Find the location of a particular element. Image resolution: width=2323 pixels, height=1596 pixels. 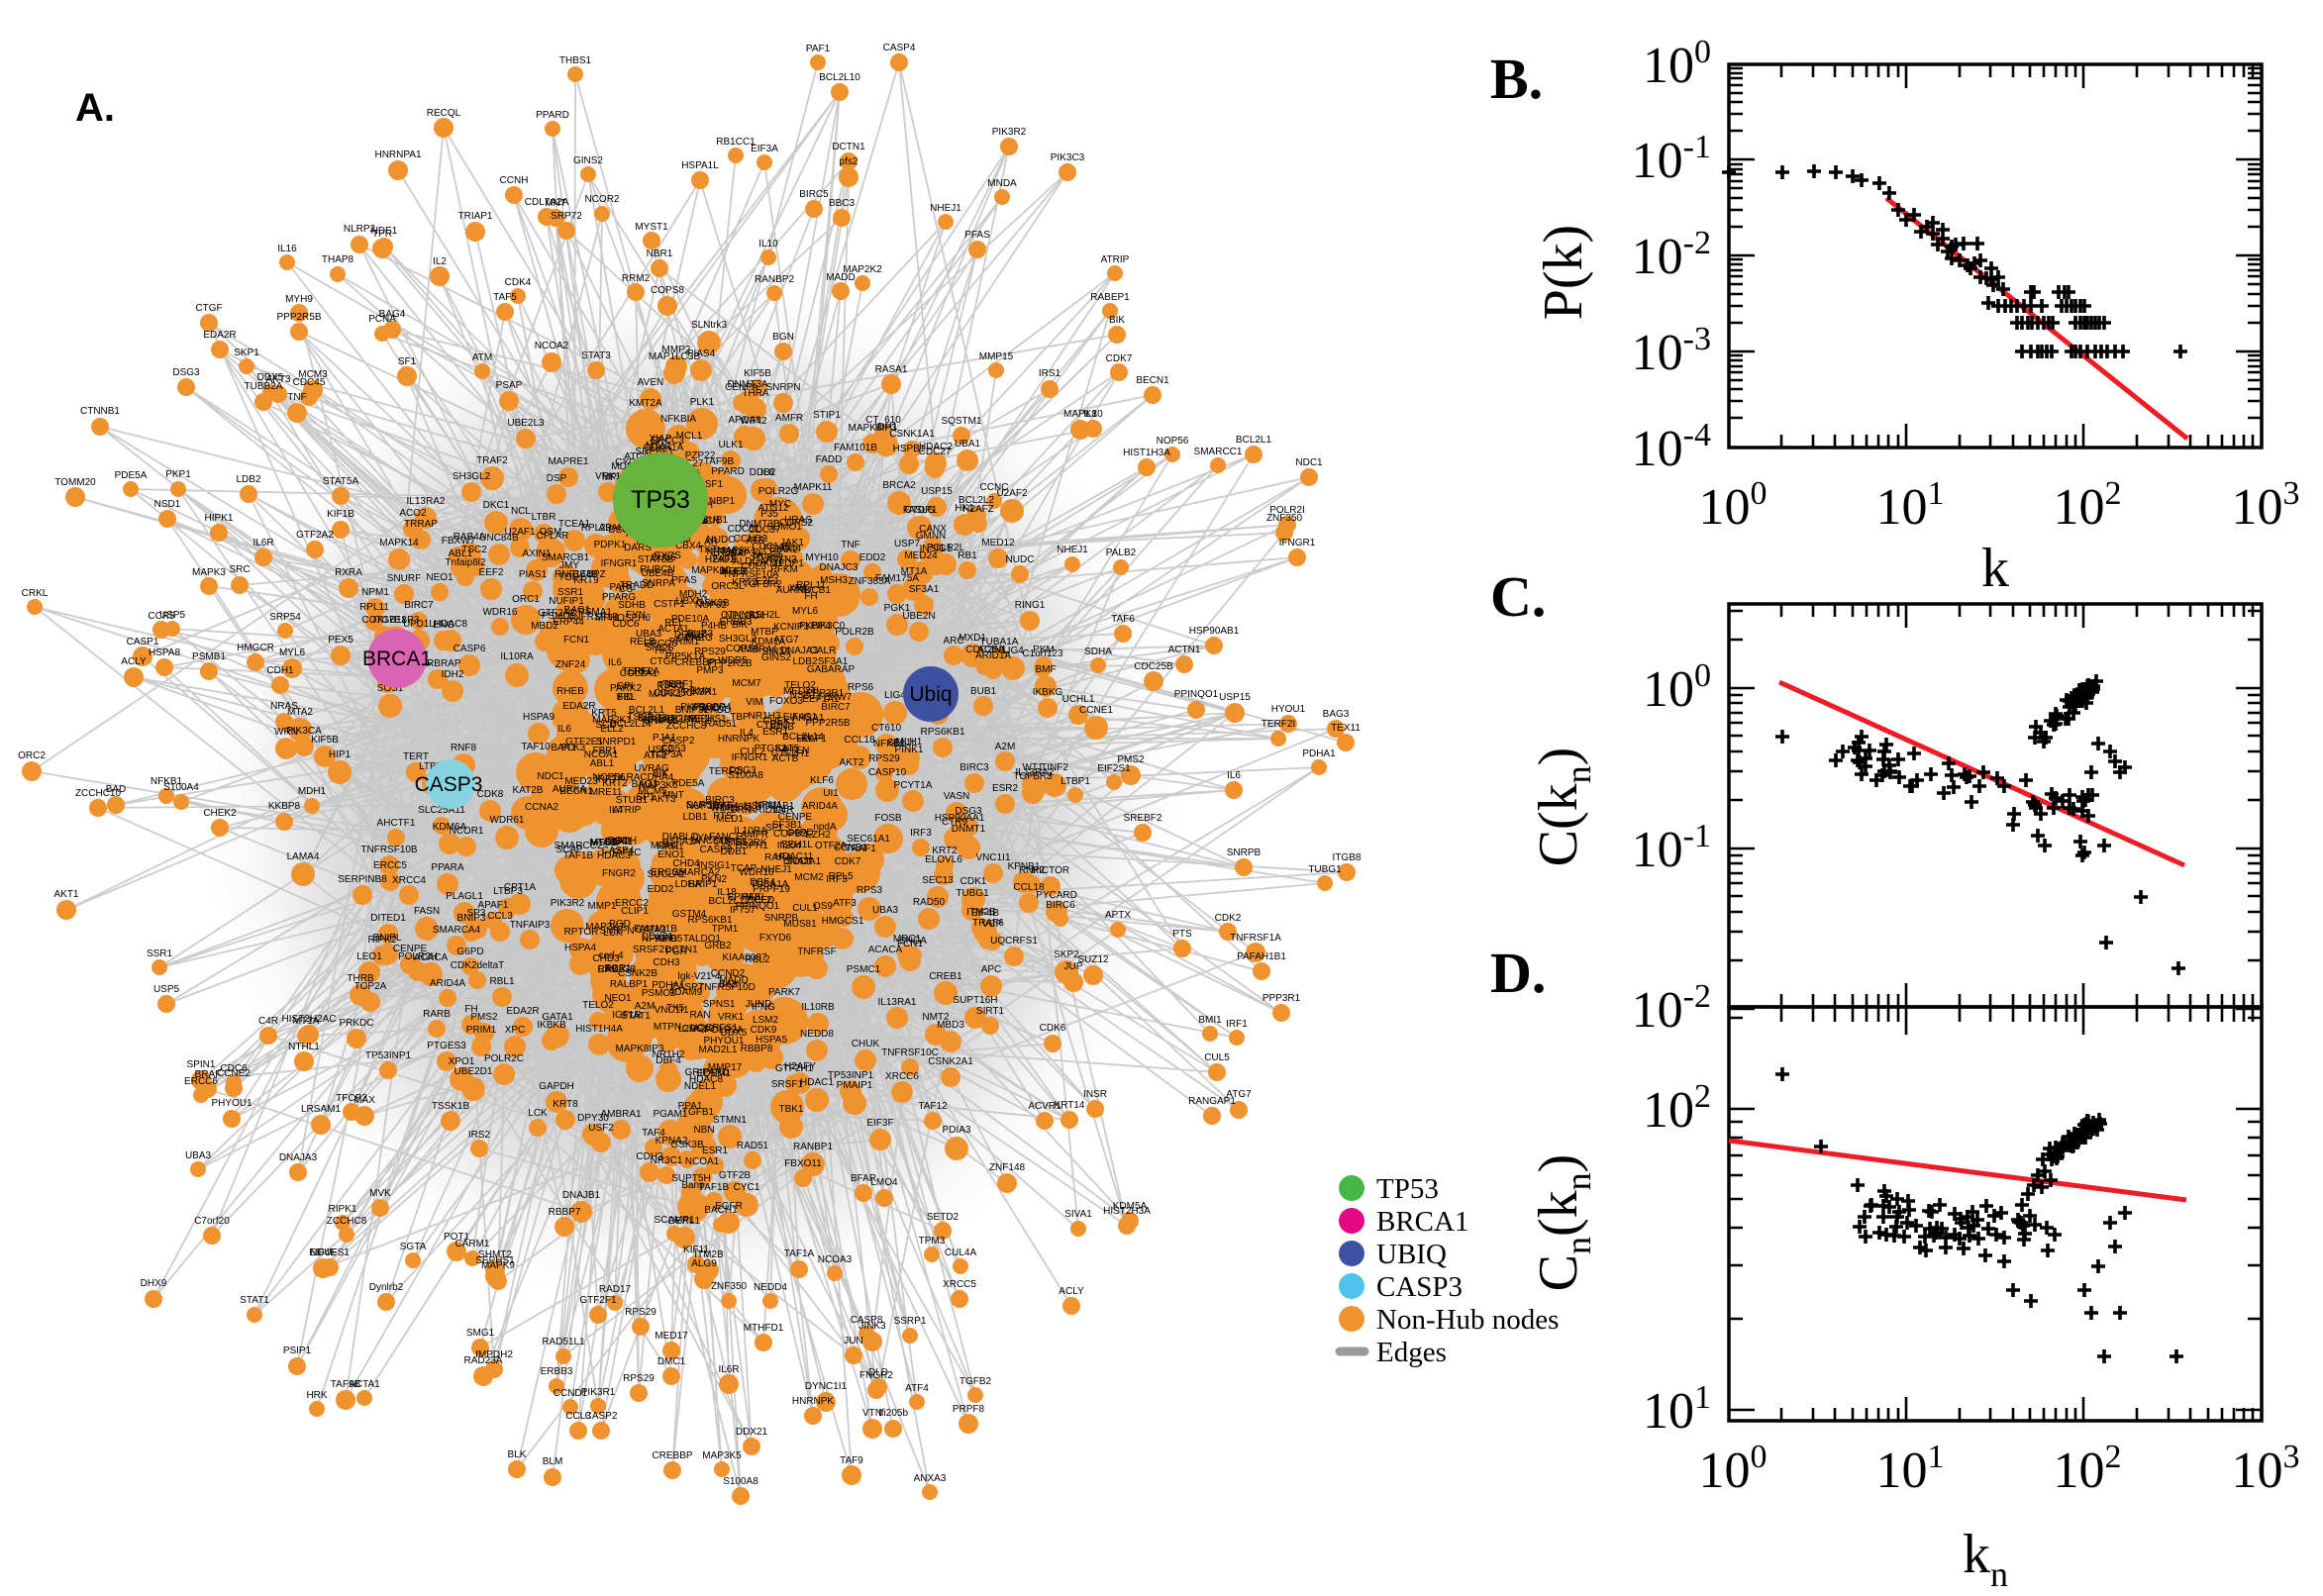

svg-text: MDM2 is located at coordinates (626, 466).